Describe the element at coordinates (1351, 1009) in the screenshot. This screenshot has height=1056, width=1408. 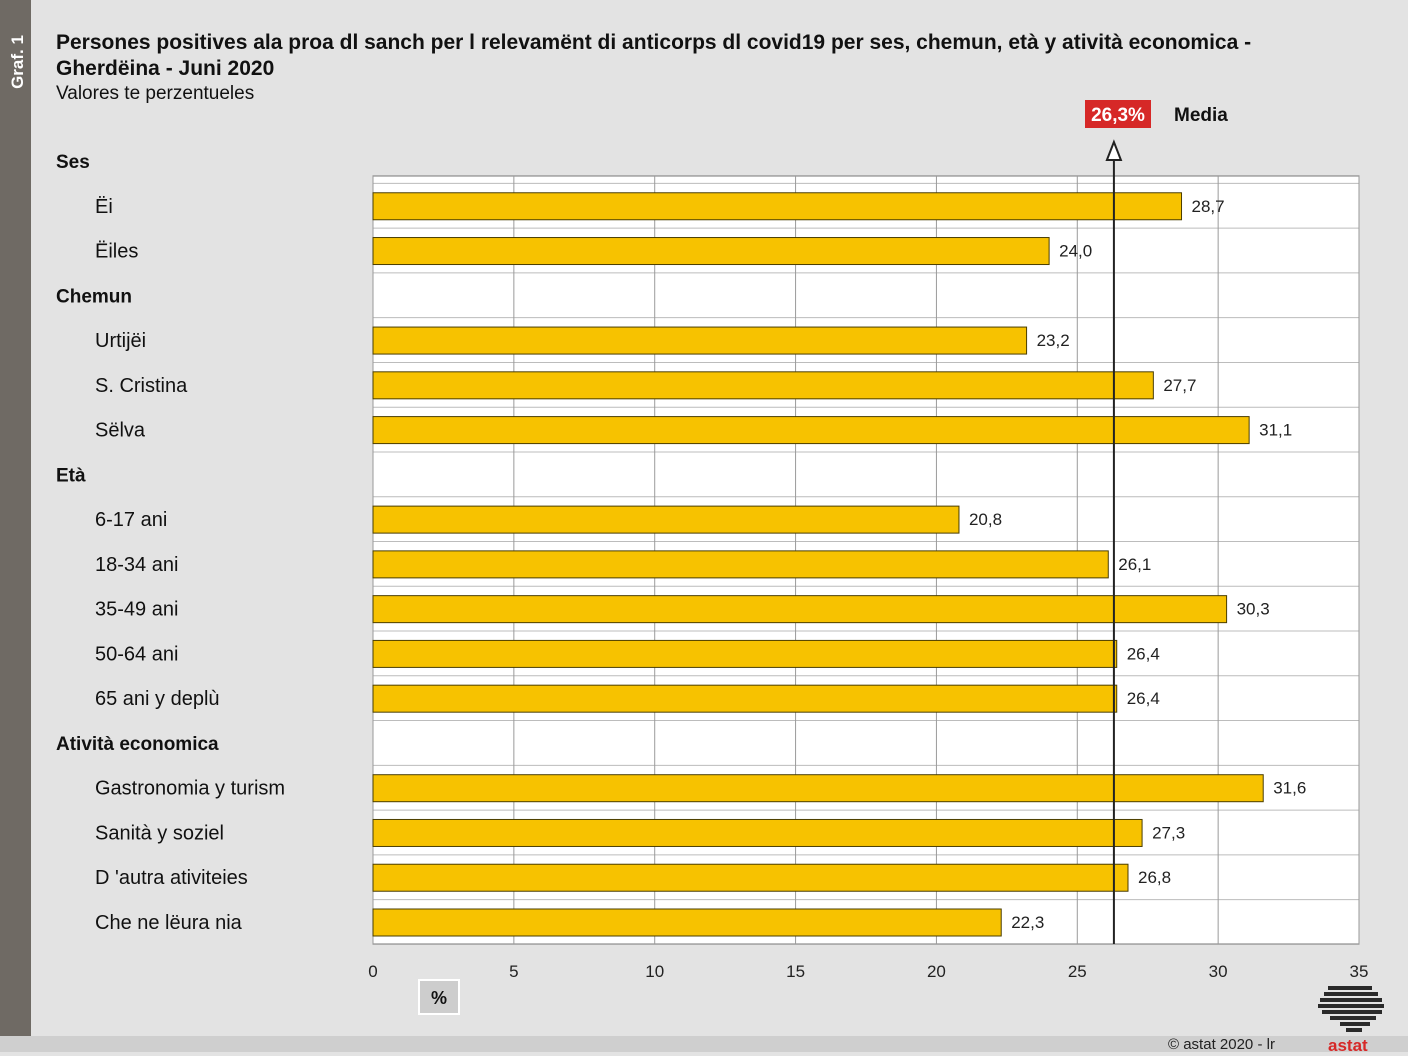
I see `astat-logo-icon` at that location.